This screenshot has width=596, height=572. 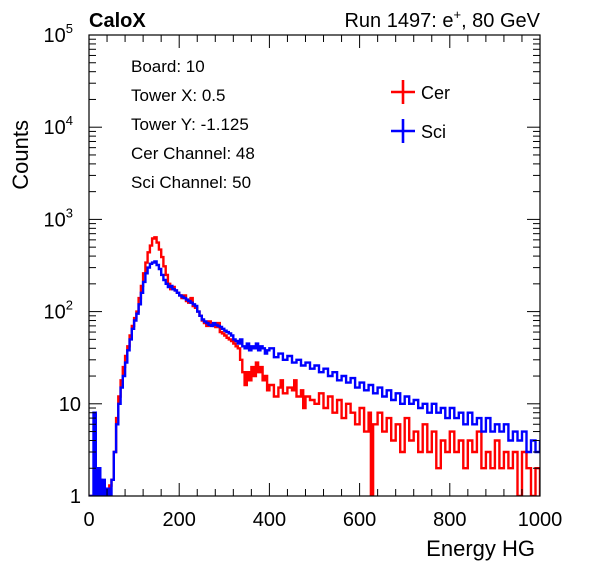 I want to click on legend-label: Sci, so click(x=433, y=132).